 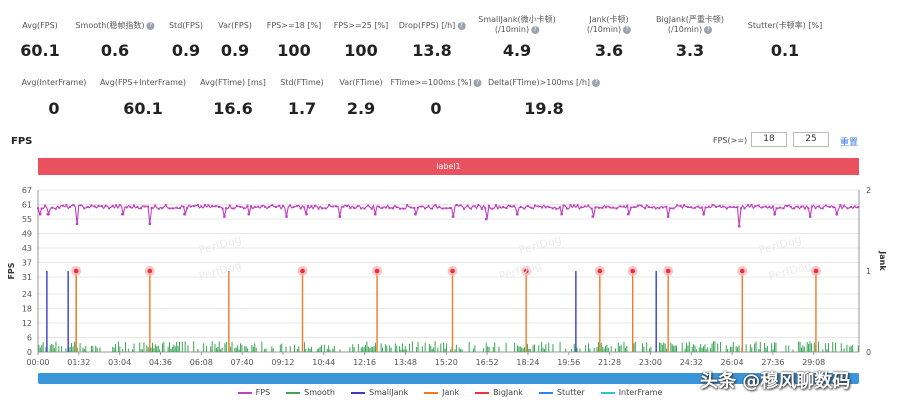 I want to click on fps-threshold-input-2: 25, so click(x=811, y=139).